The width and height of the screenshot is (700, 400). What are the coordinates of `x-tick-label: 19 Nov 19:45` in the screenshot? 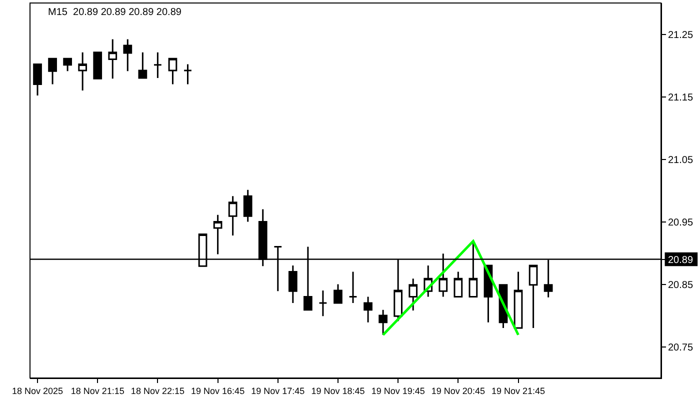 It's located at (398, 391).